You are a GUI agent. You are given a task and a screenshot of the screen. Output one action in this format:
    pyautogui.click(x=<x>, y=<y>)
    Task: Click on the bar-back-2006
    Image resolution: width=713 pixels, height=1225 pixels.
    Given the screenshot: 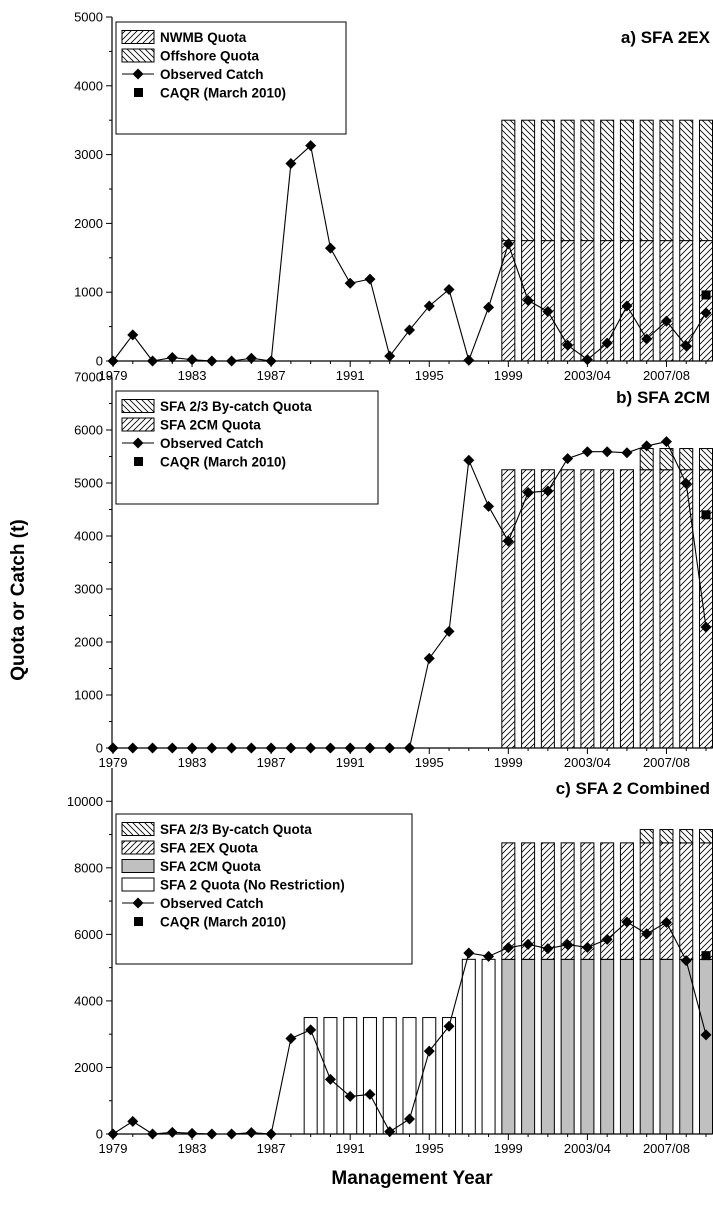 What is the action you would take?
    pyautogui.click(x=646, y=836)
    